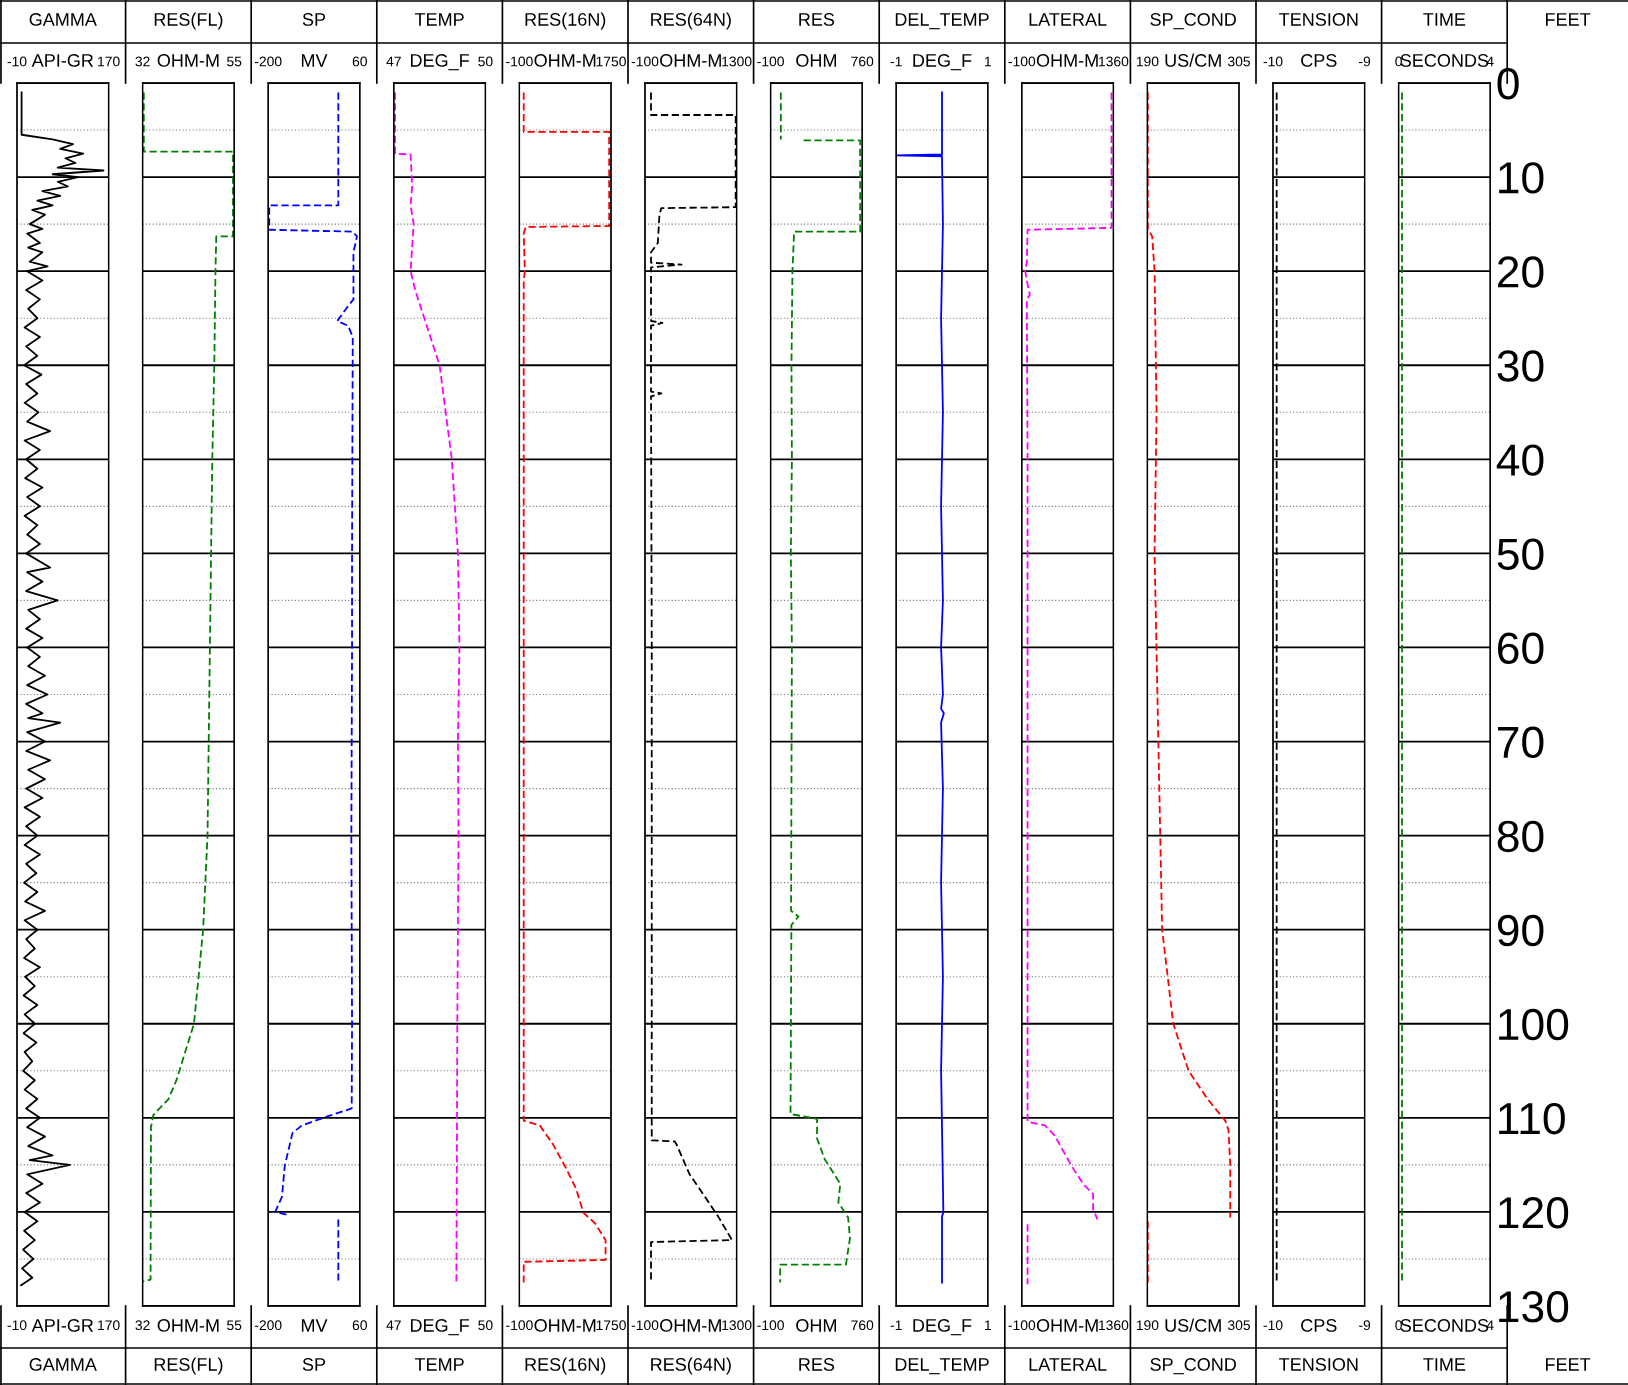 This screenshot has height=1385, width=1628. What do you see at coordinates (862, 1325) in the screenshot?
I see `x-tick-label: 760` at bounding box center [862, 1325].